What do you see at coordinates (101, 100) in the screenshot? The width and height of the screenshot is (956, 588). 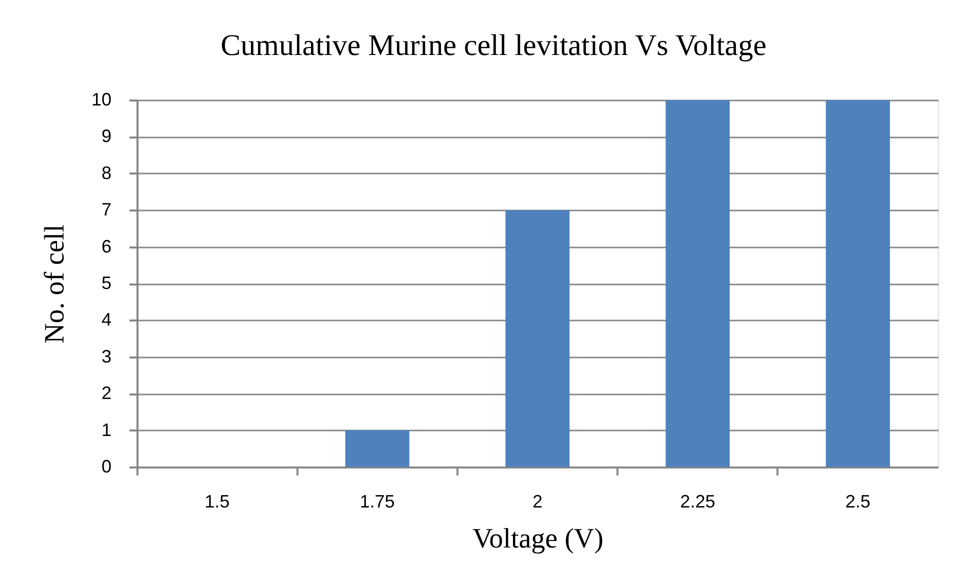 I see `y-tick-label: 10` at bounding box center [101, 100].